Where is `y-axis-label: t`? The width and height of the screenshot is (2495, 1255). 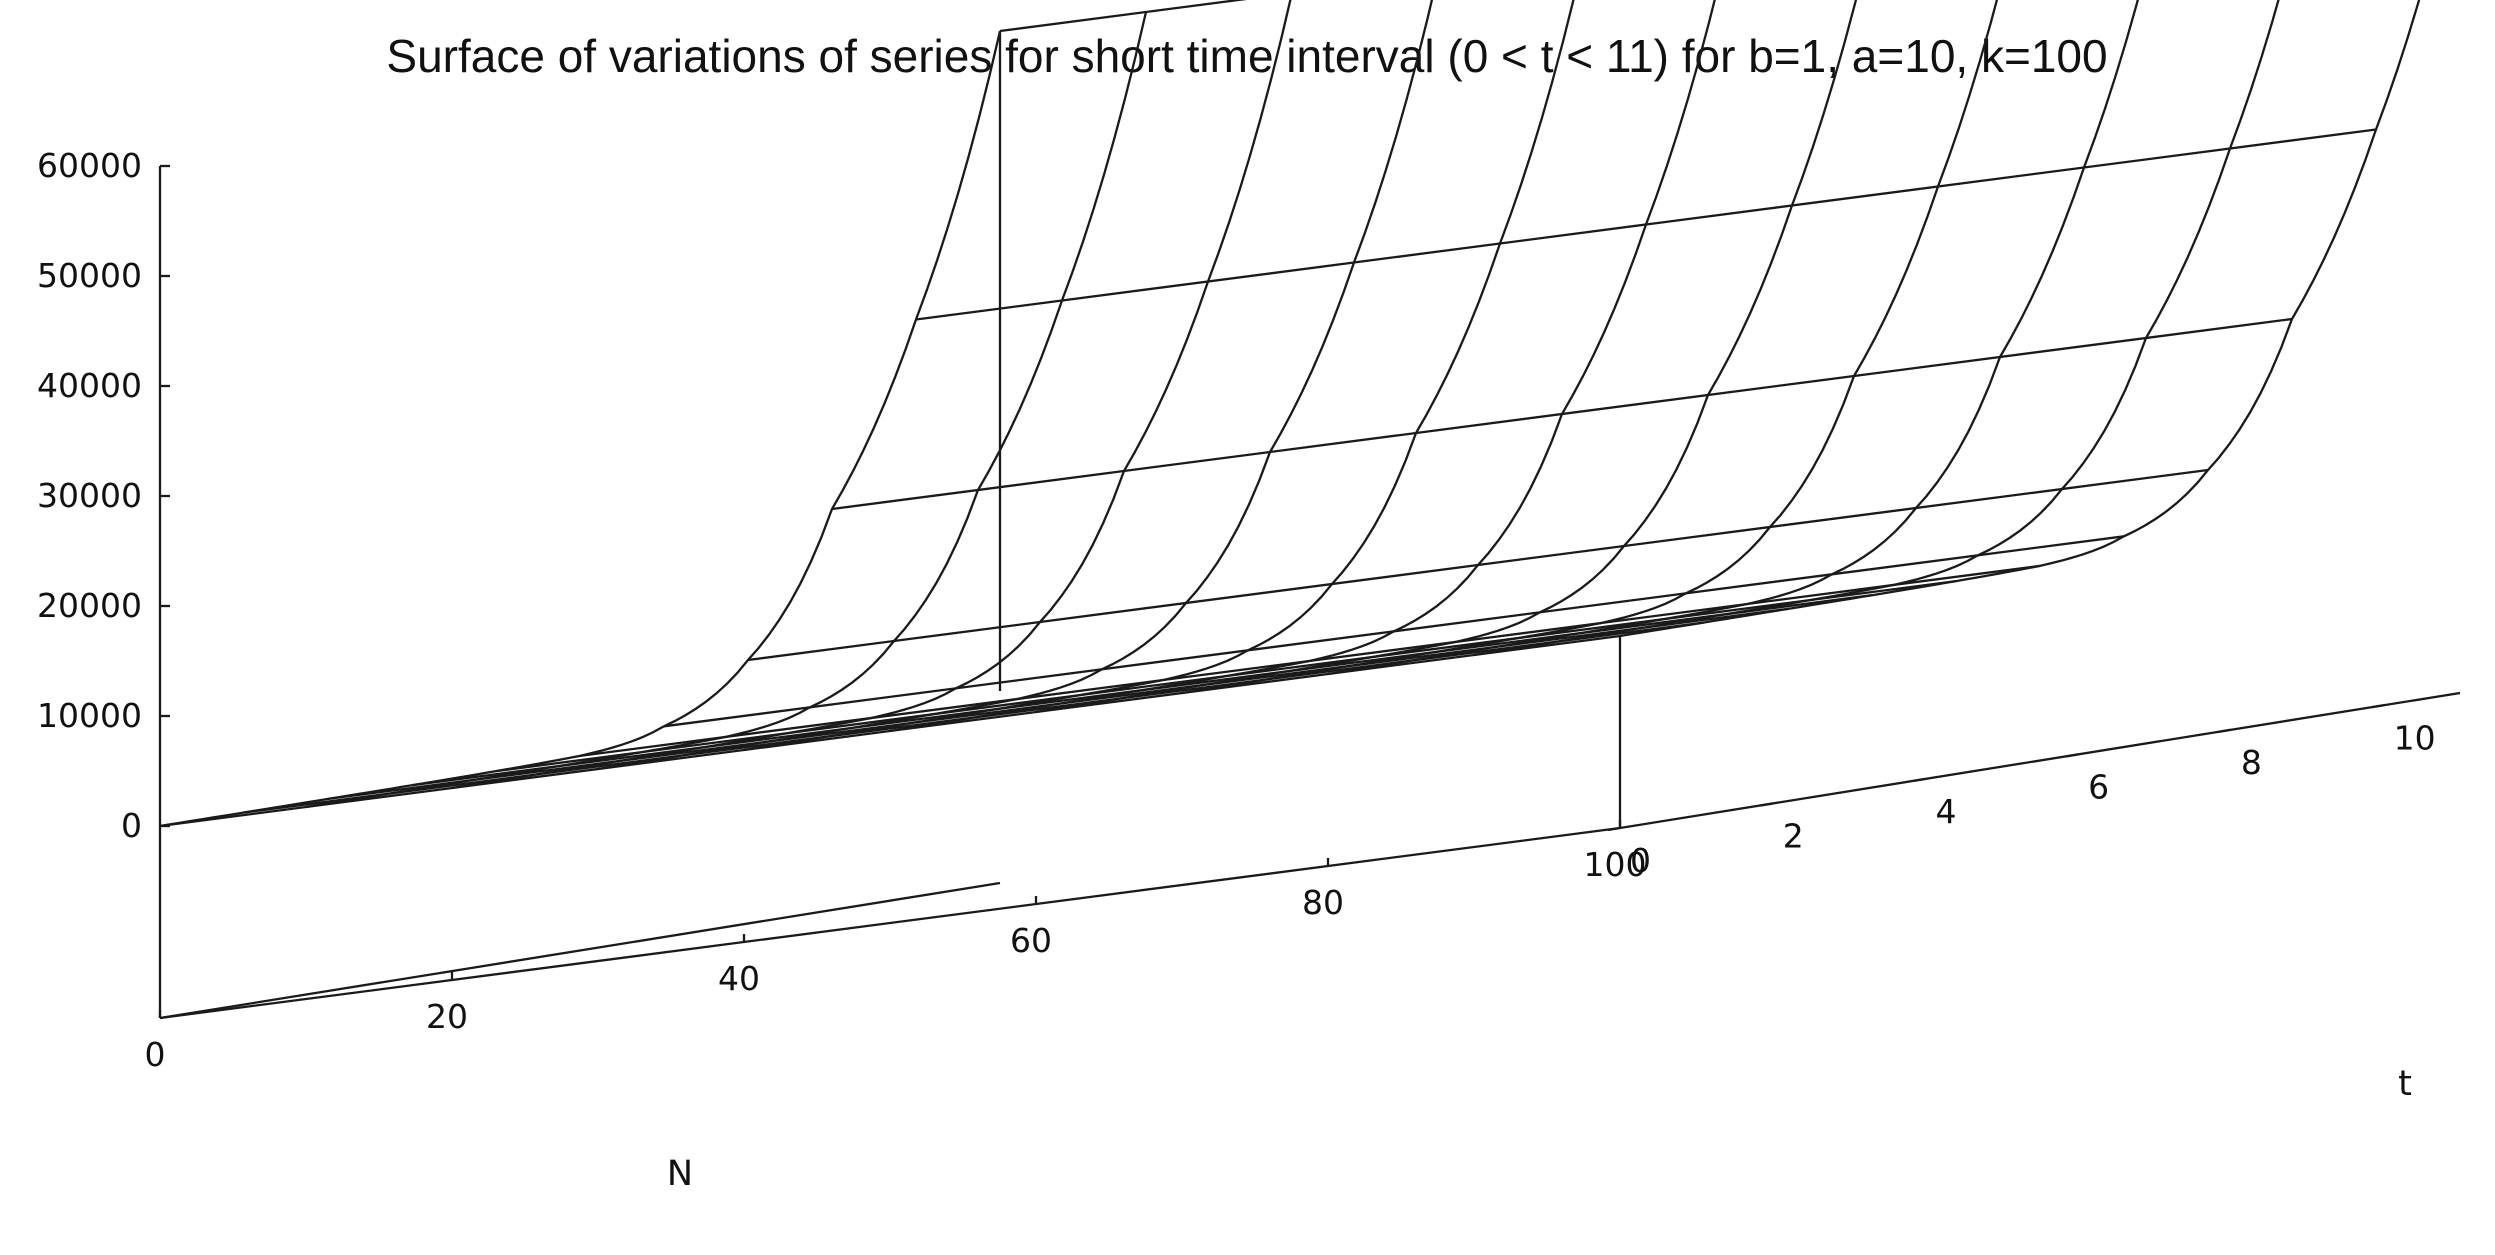
y-axis-label: t is located at coordinates (2405, 1084).